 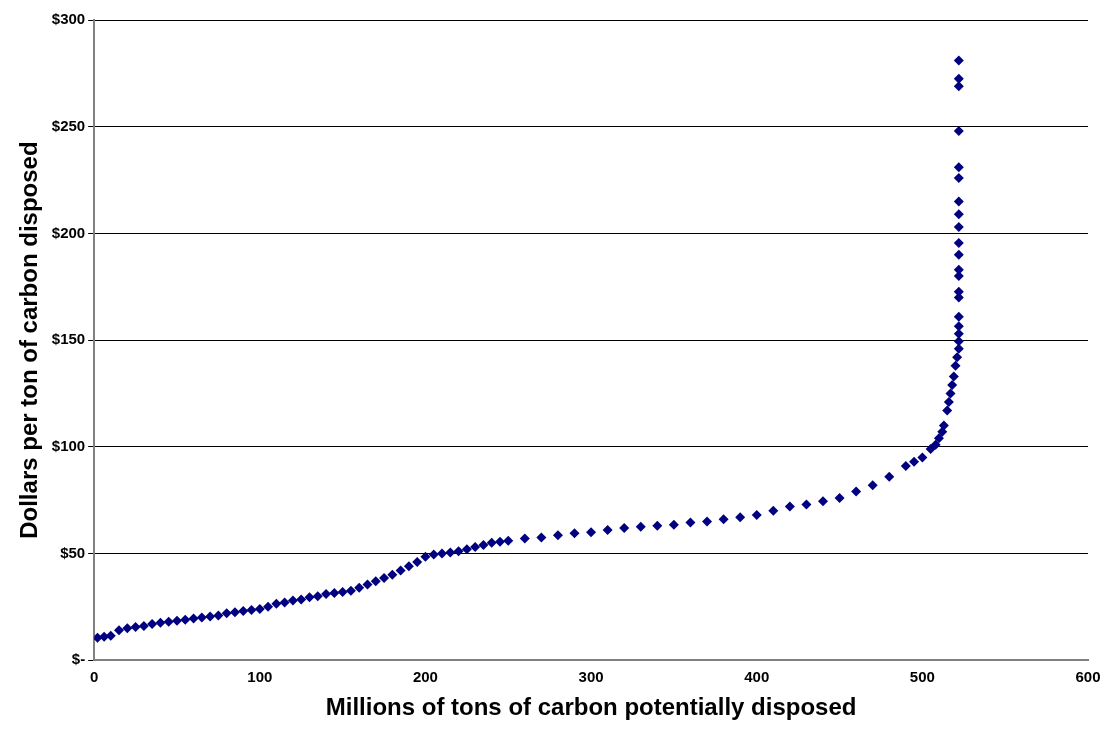 I want to click on y-tick-label: $300, so click(x=68, y=19).